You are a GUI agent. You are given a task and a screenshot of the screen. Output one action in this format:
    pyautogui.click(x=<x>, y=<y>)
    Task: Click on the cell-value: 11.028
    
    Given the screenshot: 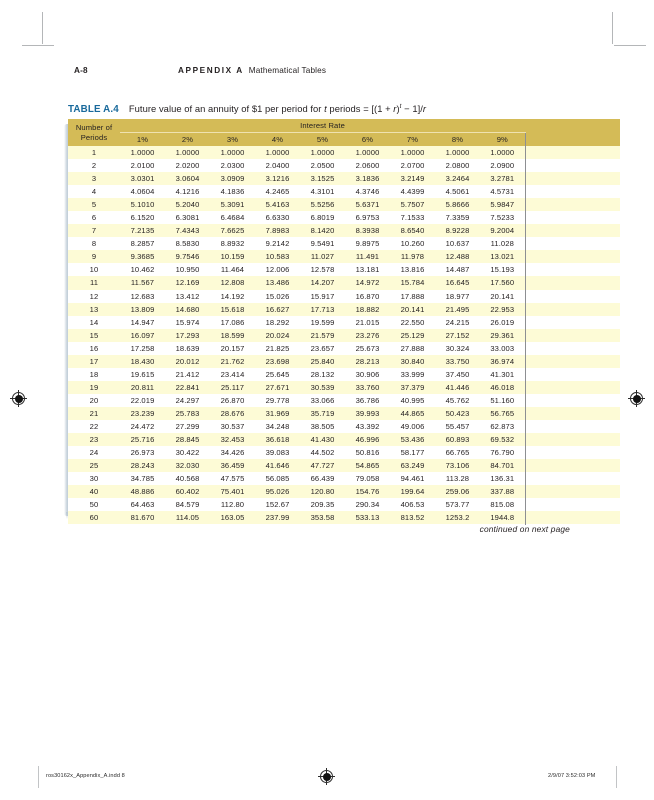 What is the action you would take?
    pyautogui.click(x=503, y=244)
    